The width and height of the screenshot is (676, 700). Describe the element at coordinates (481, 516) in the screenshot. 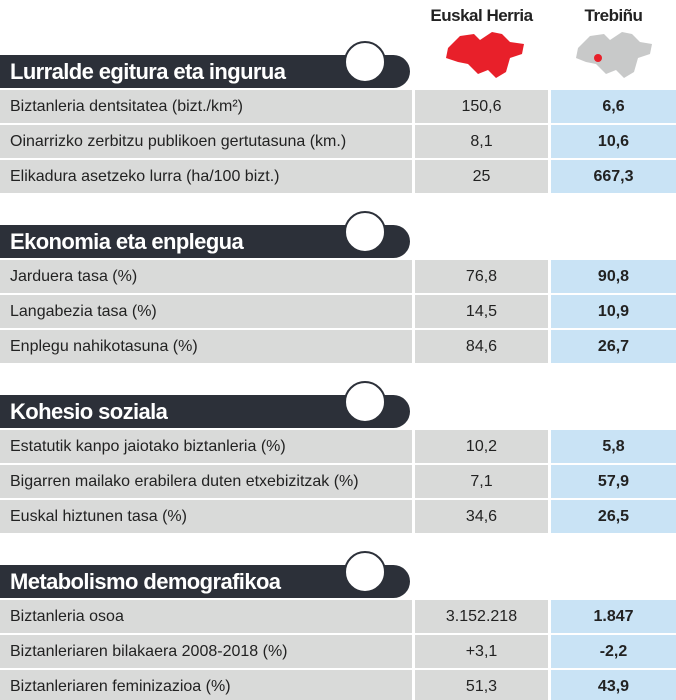

I see `value-euskal-herria: 34,6` at that location.